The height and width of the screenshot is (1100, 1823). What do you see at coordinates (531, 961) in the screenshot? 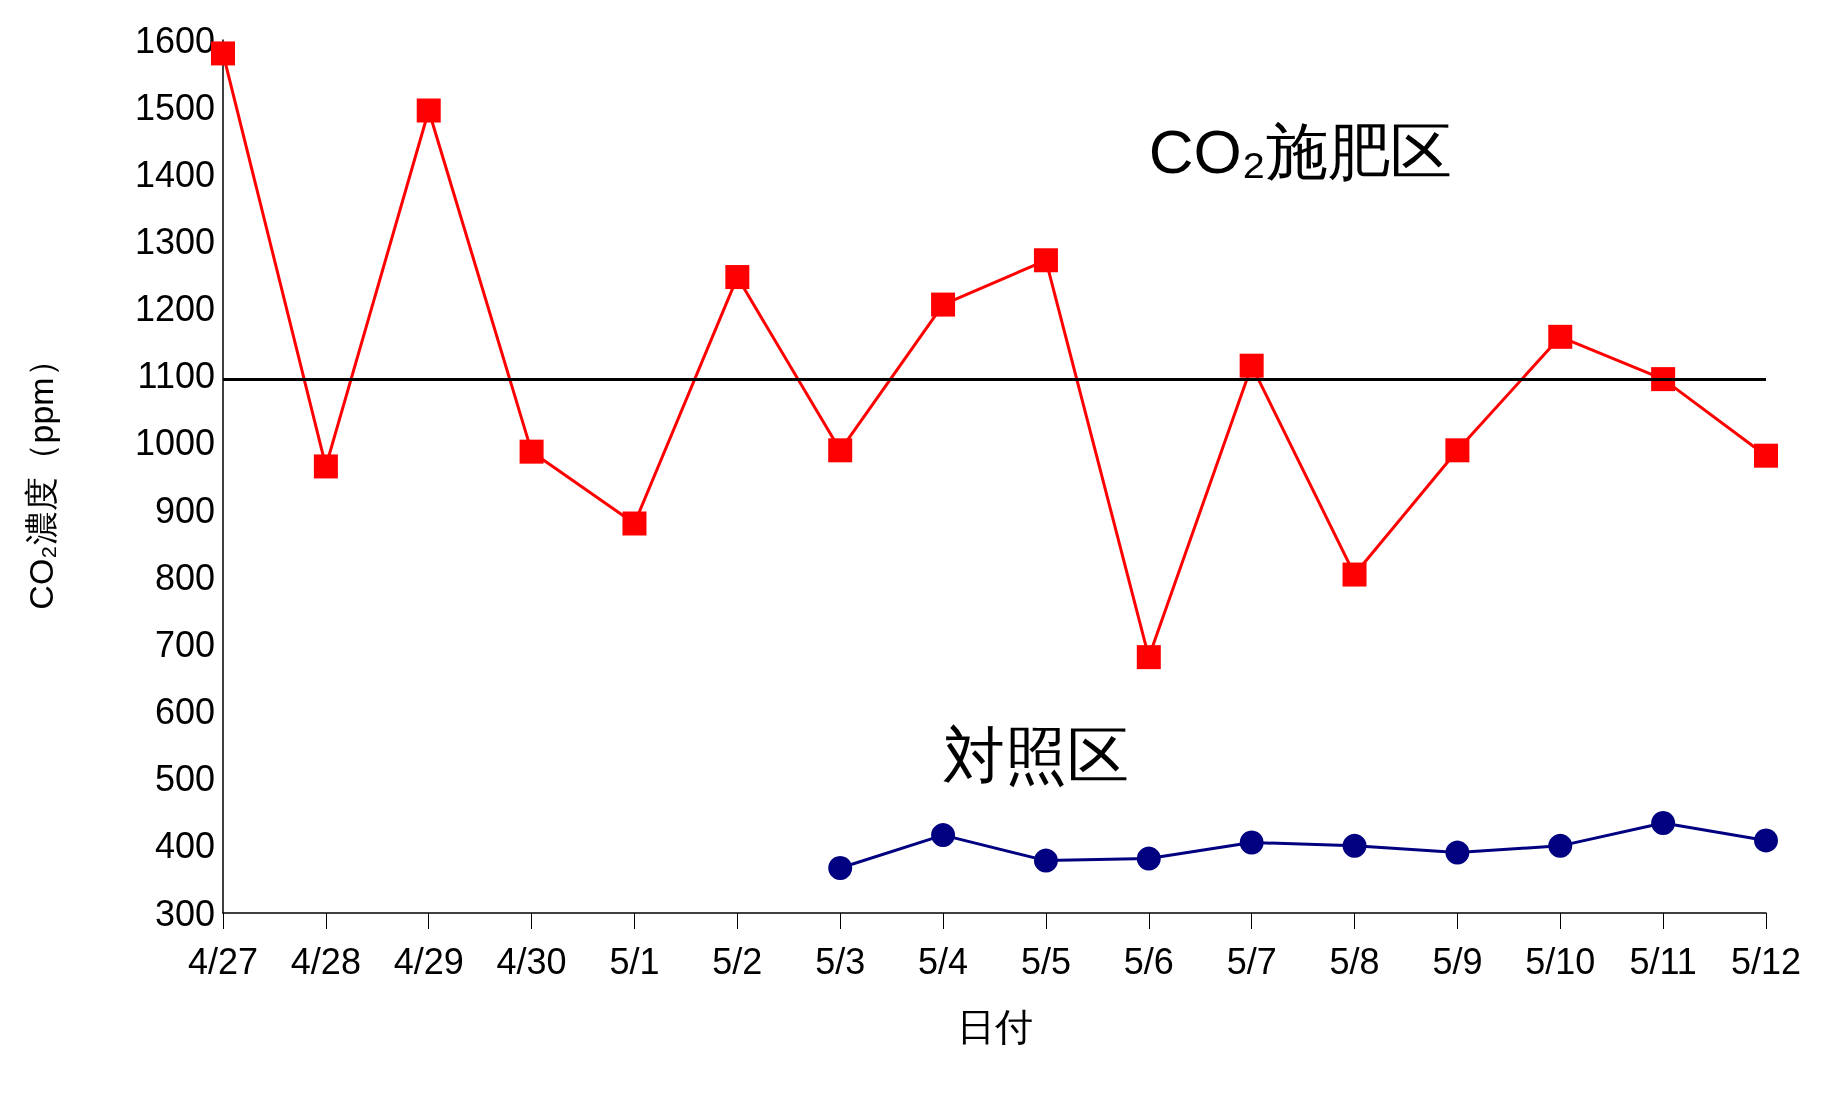
I see `x-tick-label: 4/30` at bounding box center [531, 961].